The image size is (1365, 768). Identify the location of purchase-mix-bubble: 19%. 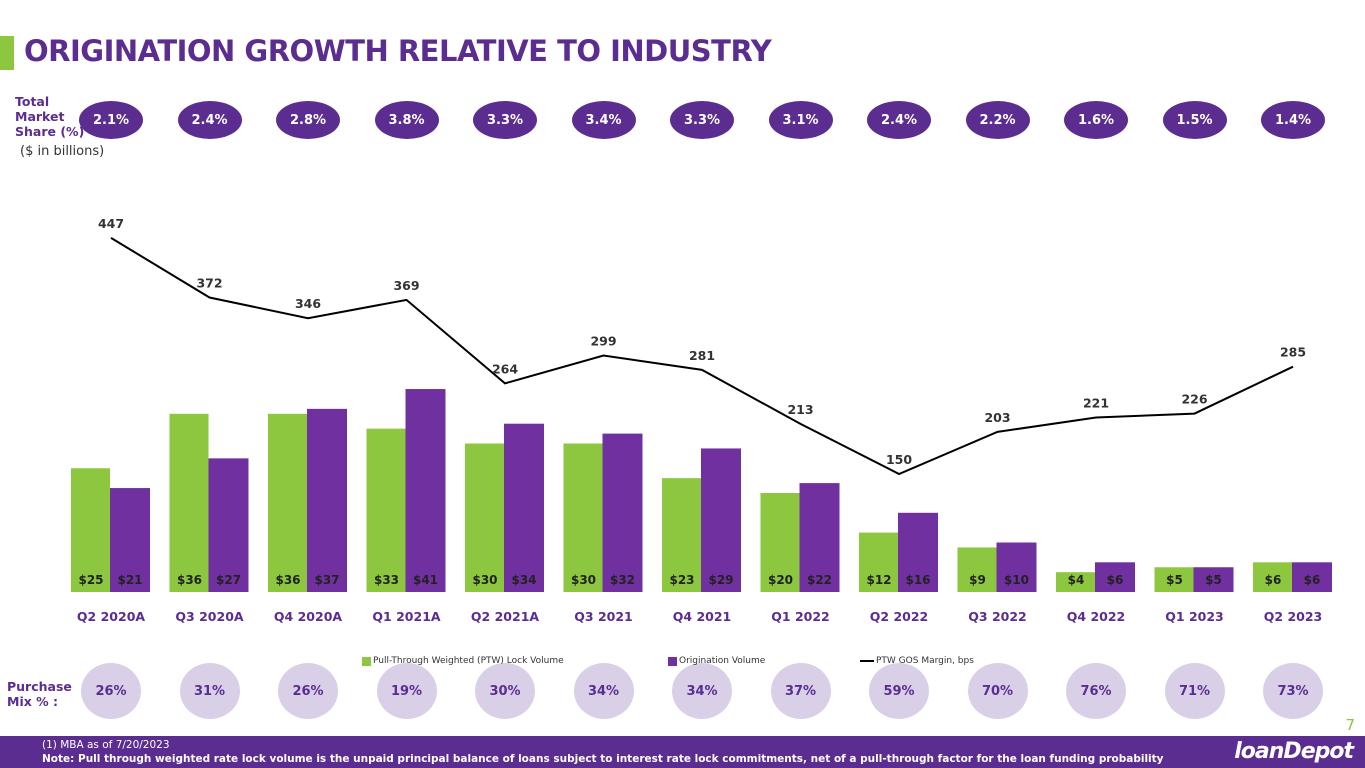
(406, 691).